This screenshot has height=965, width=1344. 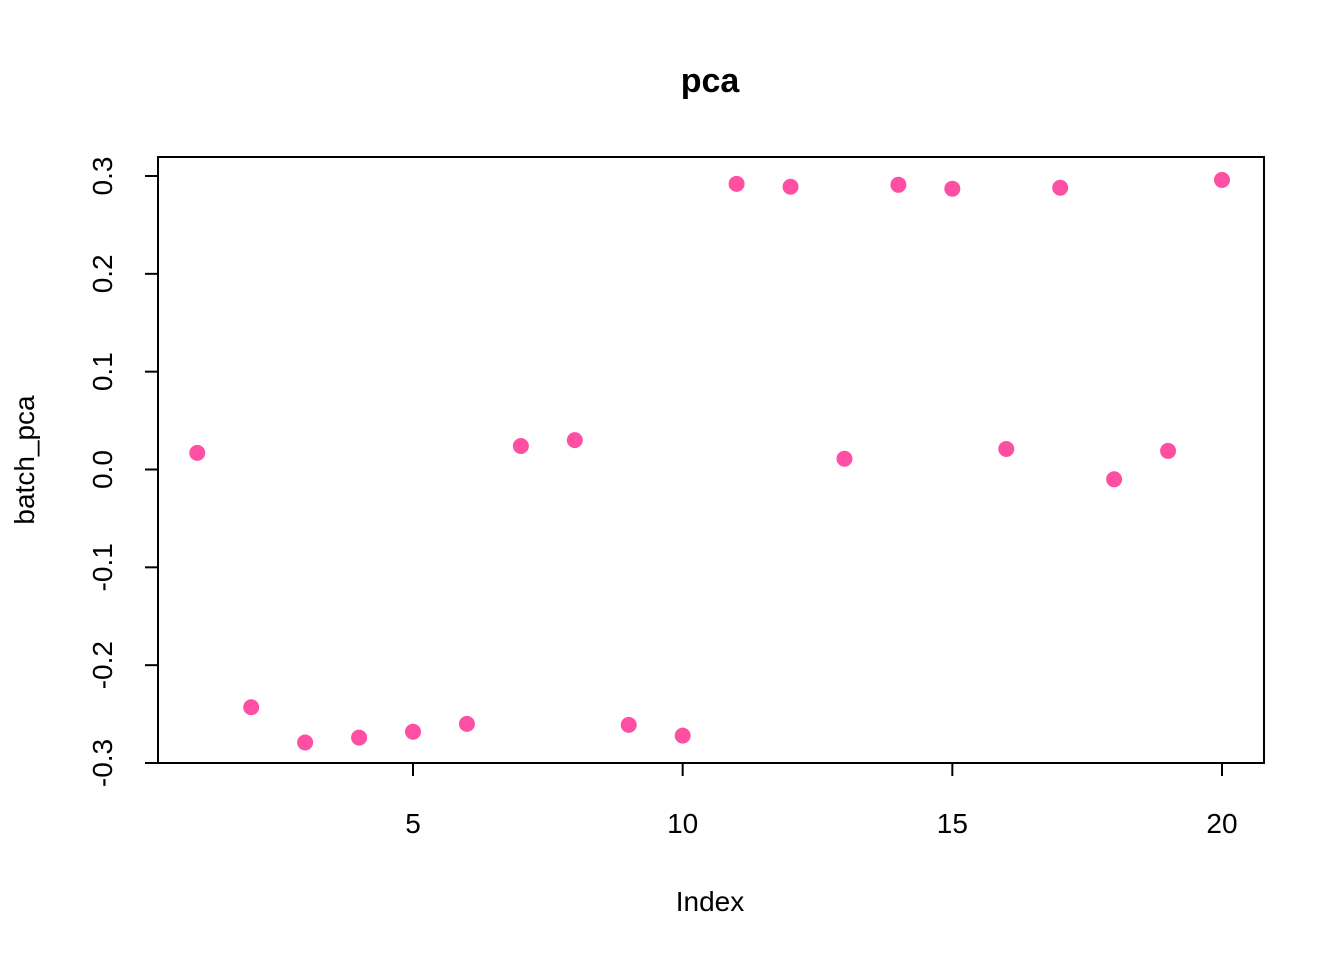 What do you see at coordinates (711, 81) in the screenshot?
I see `chart-title: pca` at bounding box center [711, 81].